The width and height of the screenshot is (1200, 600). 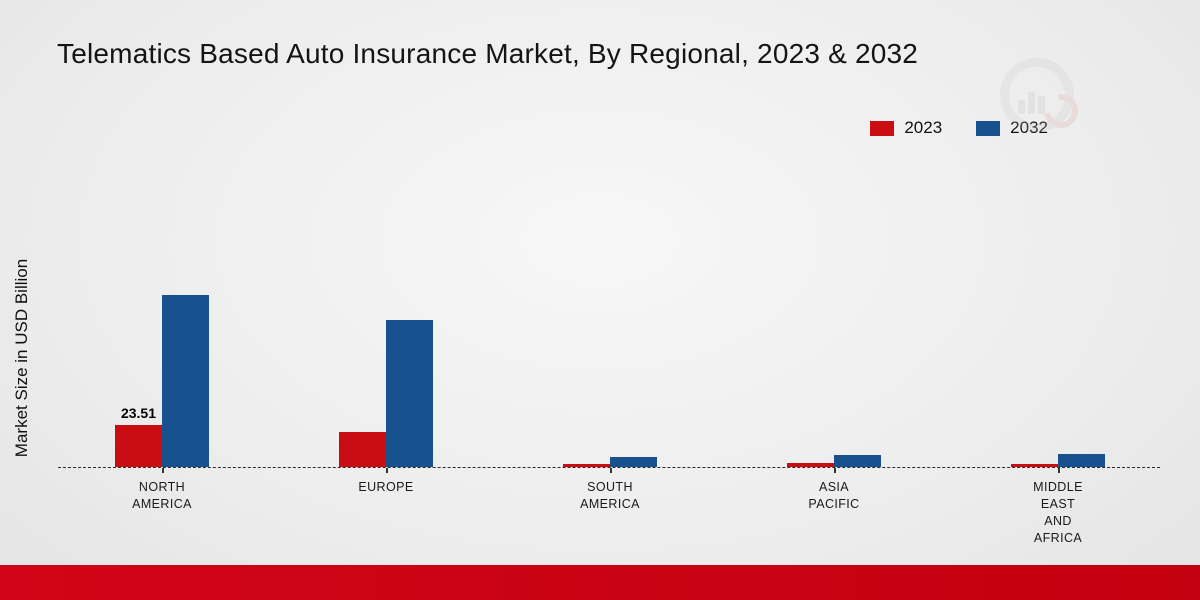 What do you see at coordinates (882, 128) in the screenshot?
I see `legend-swatch-2023` at bounding box center [882, 128].